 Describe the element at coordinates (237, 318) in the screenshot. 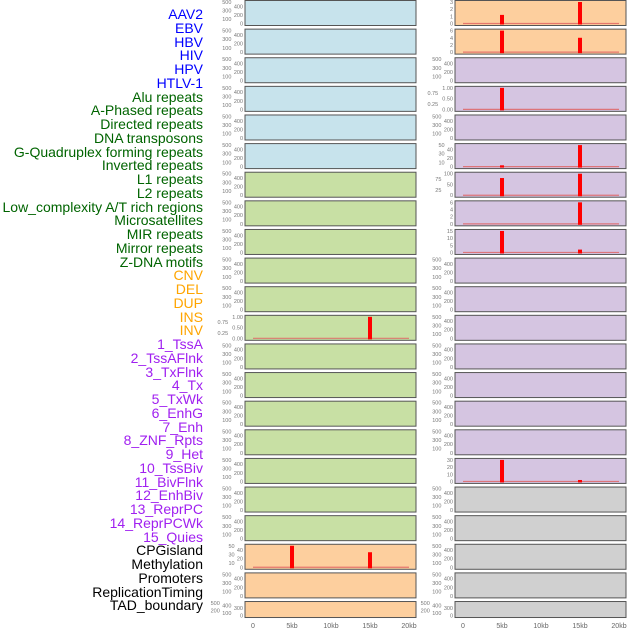

I see `y-tick-label: 1.00` at that location.